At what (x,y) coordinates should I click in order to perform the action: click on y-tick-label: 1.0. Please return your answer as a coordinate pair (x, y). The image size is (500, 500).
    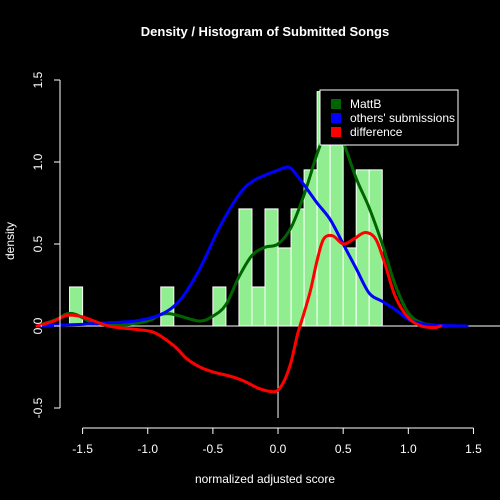
    Looking at the image, I should click on (38, 161).